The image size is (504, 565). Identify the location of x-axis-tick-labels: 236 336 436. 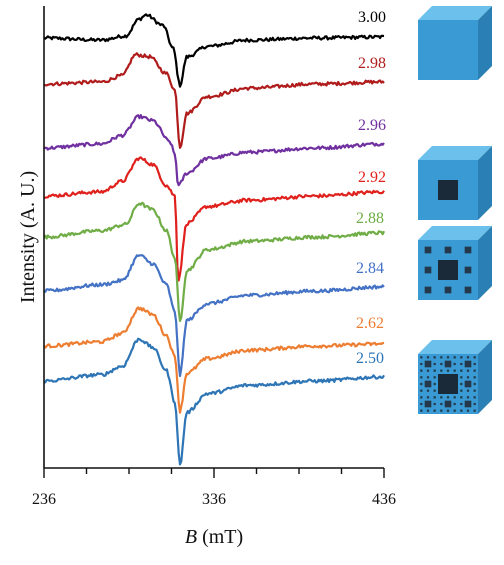
(214, 499).